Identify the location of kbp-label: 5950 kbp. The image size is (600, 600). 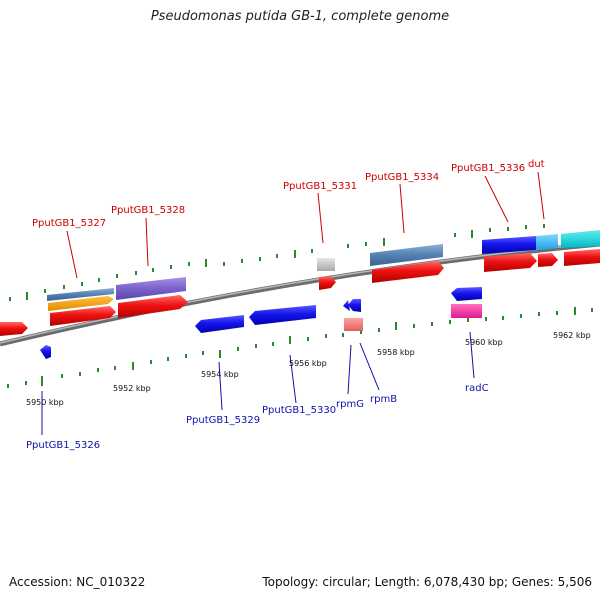
(45, 402).